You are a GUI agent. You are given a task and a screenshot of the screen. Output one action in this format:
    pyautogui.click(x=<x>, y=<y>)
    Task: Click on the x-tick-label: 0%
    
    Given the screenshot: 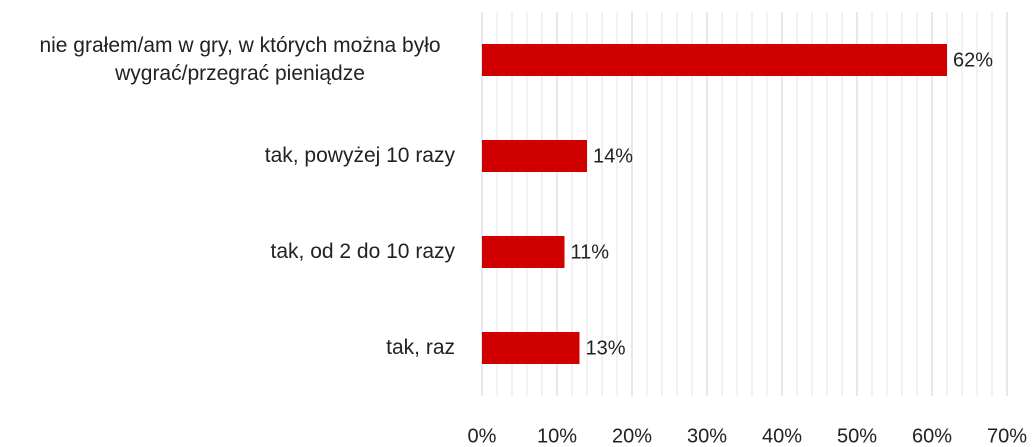 What is the action you would take?
    pyautogui.click(x=482, y=436)
    